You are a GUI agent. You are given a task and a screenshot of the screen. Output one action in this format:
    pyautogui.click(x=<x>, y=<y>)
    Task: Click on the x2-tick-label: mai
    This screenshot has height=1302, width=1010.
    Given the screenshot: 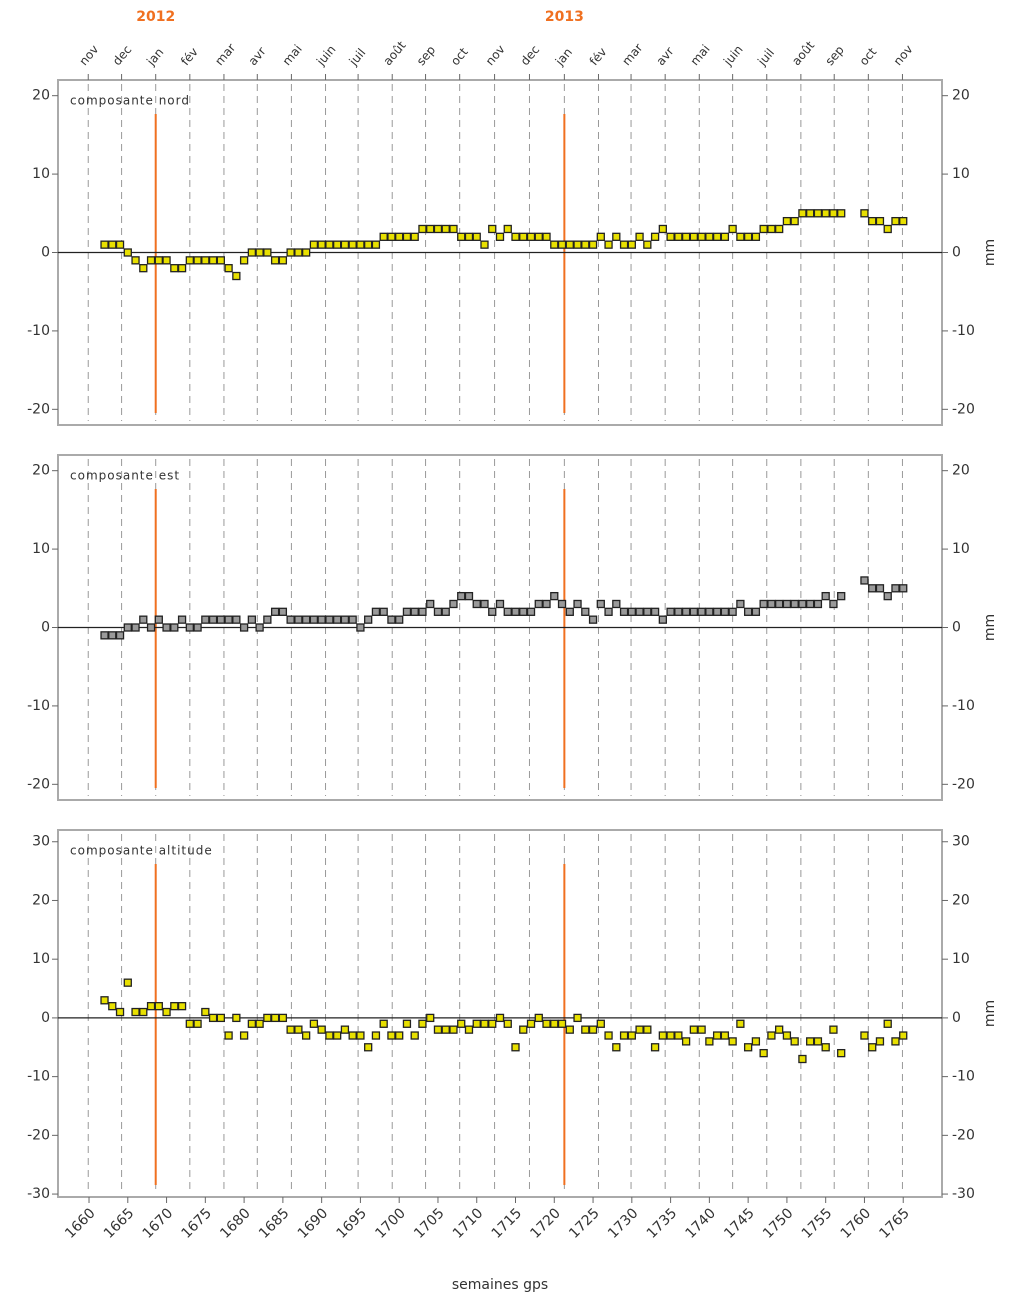 What is the action you would take?
    pyautogui.click(x=292, y=55)
    